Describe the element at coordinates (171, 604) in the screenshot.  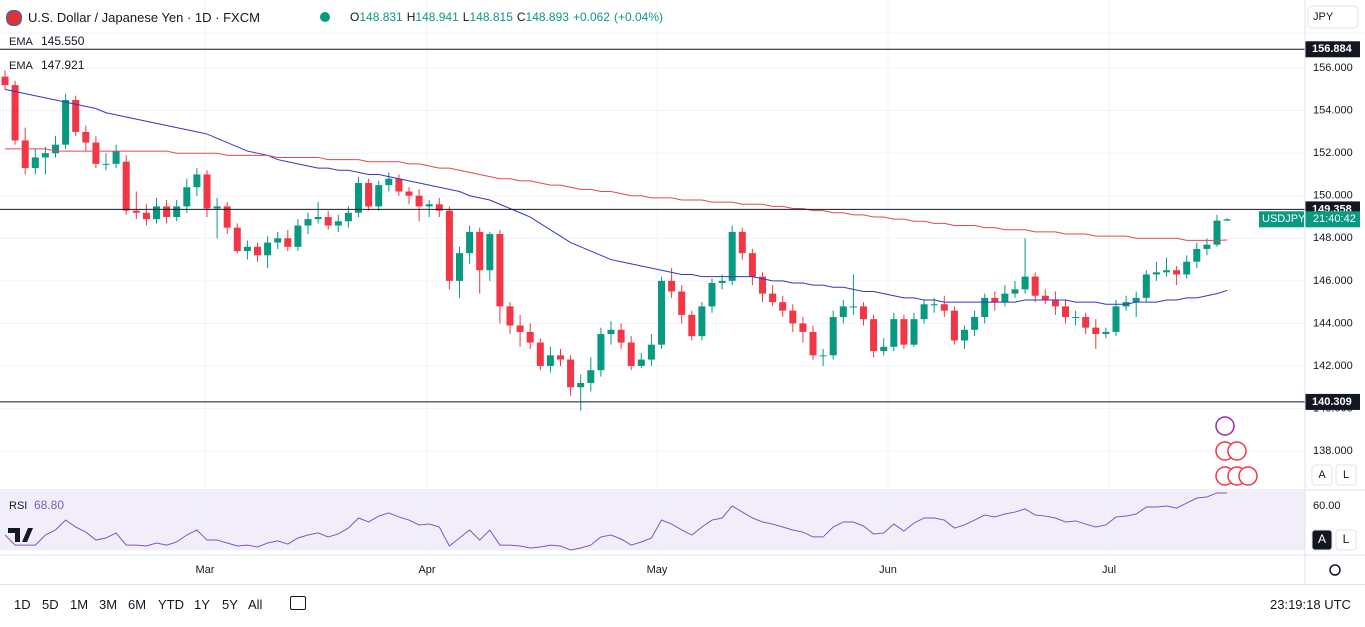
I see `range-button: YTD` at that location.